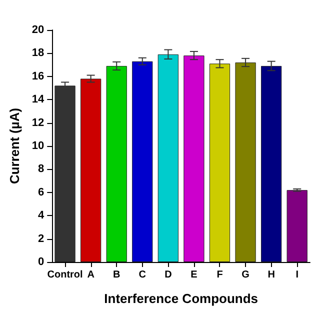  I want to click on x-tick-label: A, so click(90, 275).